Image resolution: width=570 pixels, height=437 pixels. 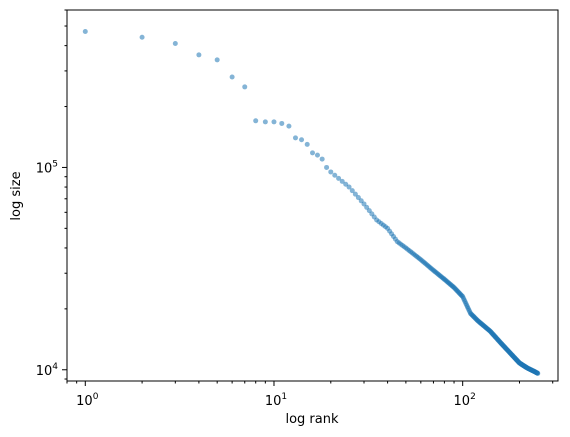 What do you see at coordinates (465, 400) in the screenshot?
I see `x-tick-label: 10²` at bounding box center [465, 400].